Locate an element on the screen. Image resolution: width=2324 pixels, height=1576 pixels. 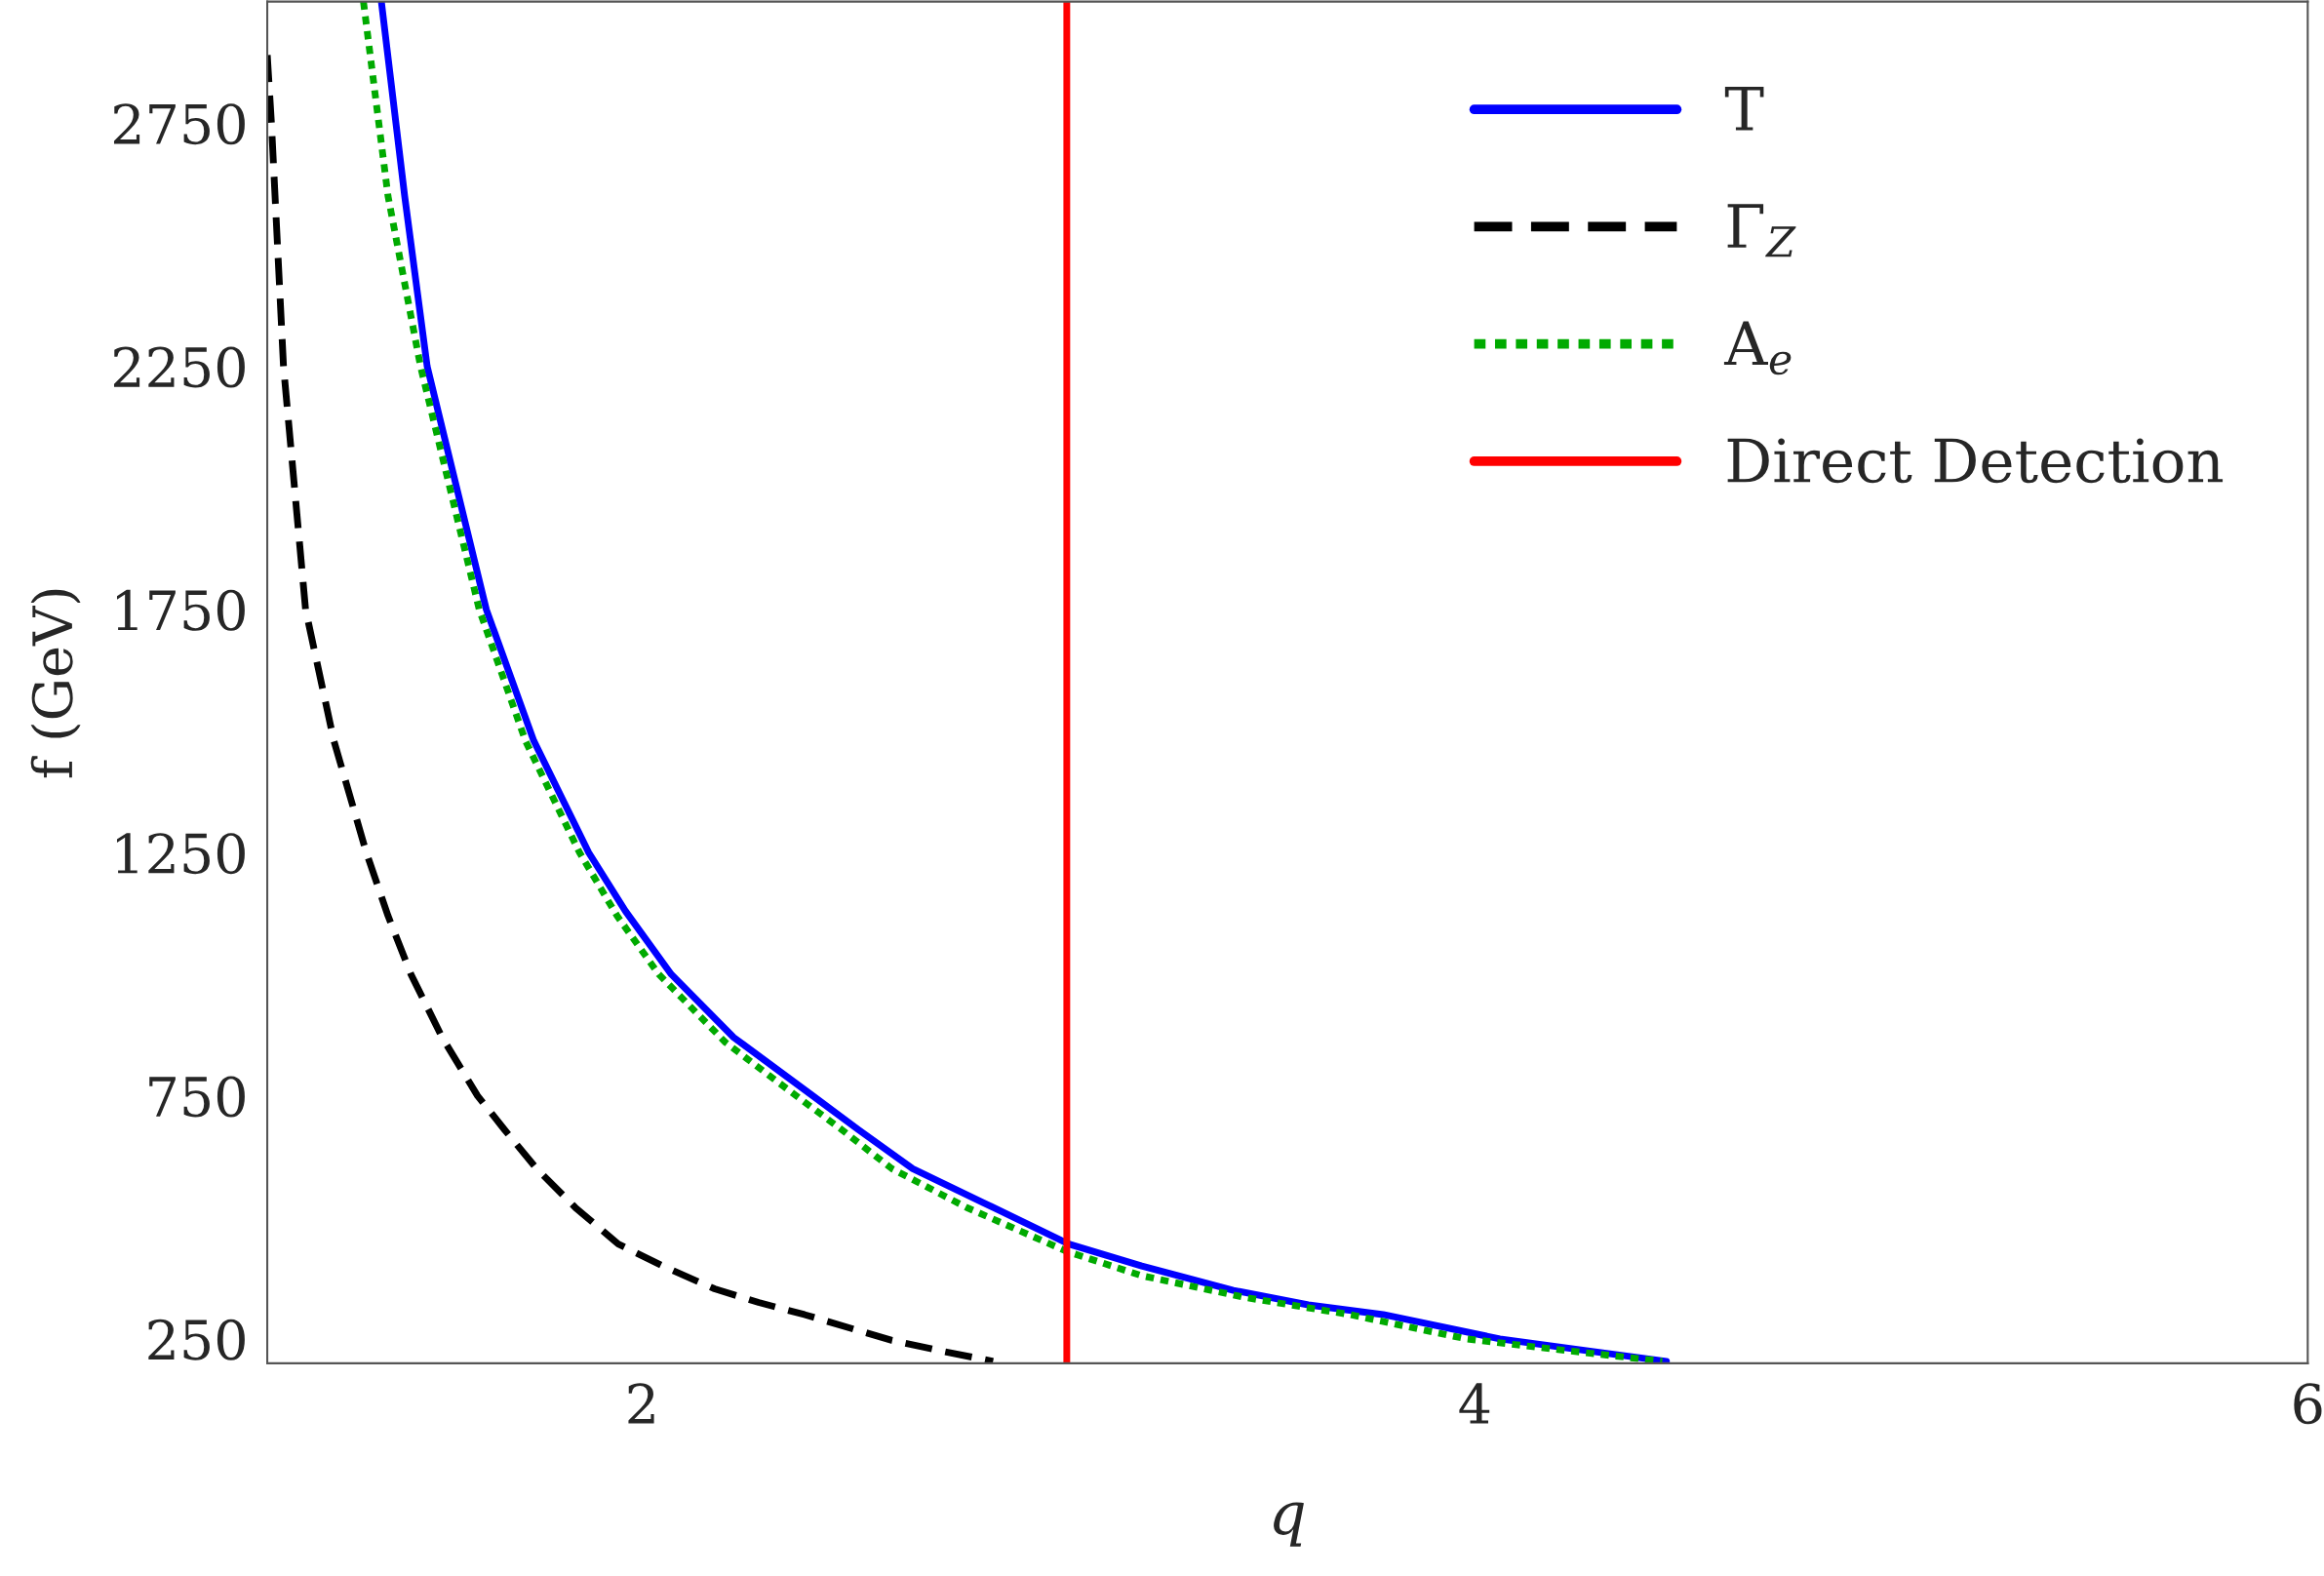
y-axis-title: f (GeV) is located at coordinates (55, 683).